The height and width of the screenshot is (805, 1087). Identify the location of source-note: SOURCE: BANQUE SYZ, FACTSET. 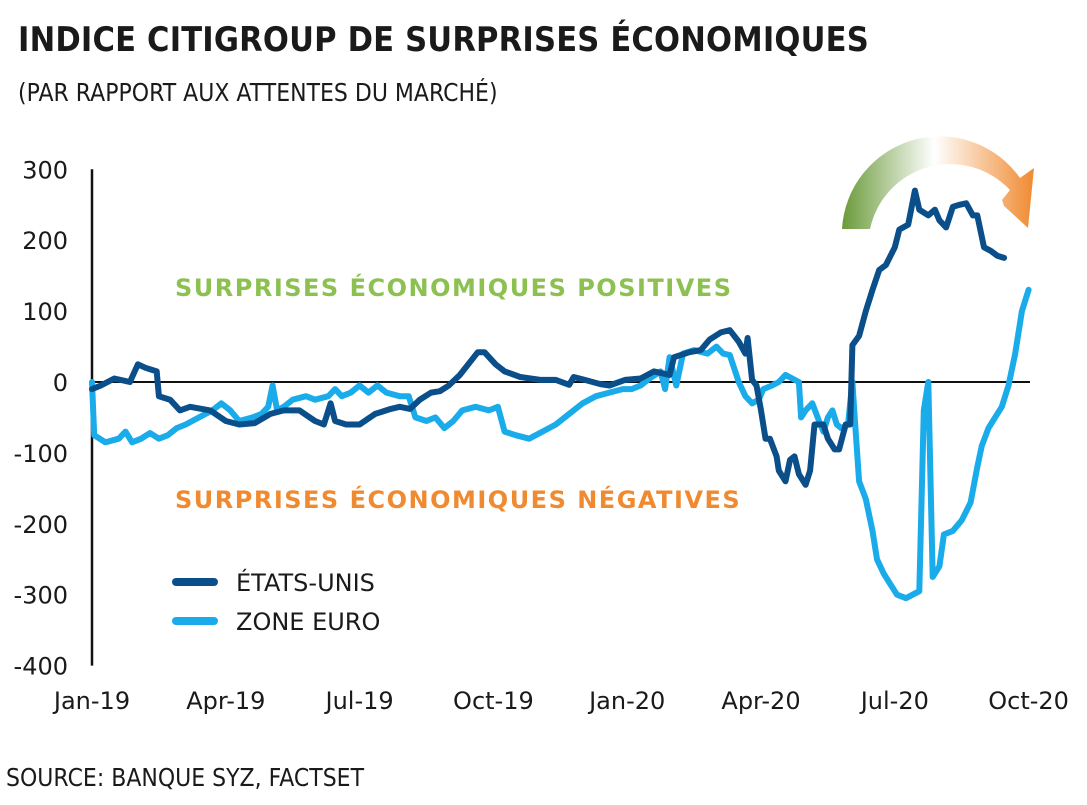
(185, 777).